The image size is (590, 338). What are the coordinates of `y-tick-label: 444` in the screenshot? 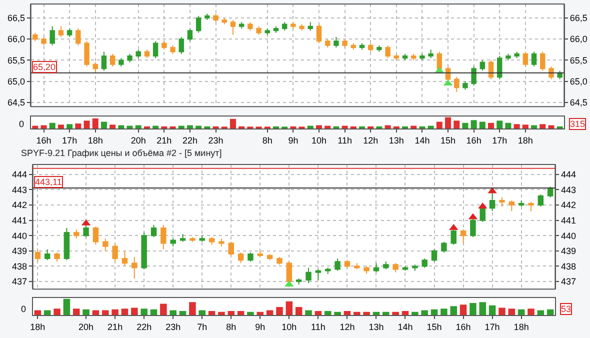 It's located at (20, 175).